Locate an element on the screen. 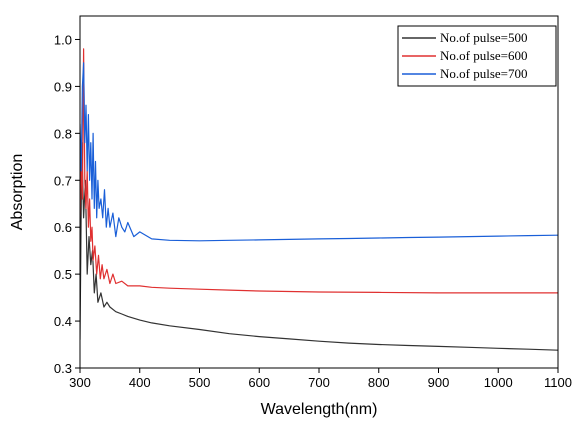 This screenshot has width=577, height=424. x-tick-label: 800 is located at coordinates (379, 382).